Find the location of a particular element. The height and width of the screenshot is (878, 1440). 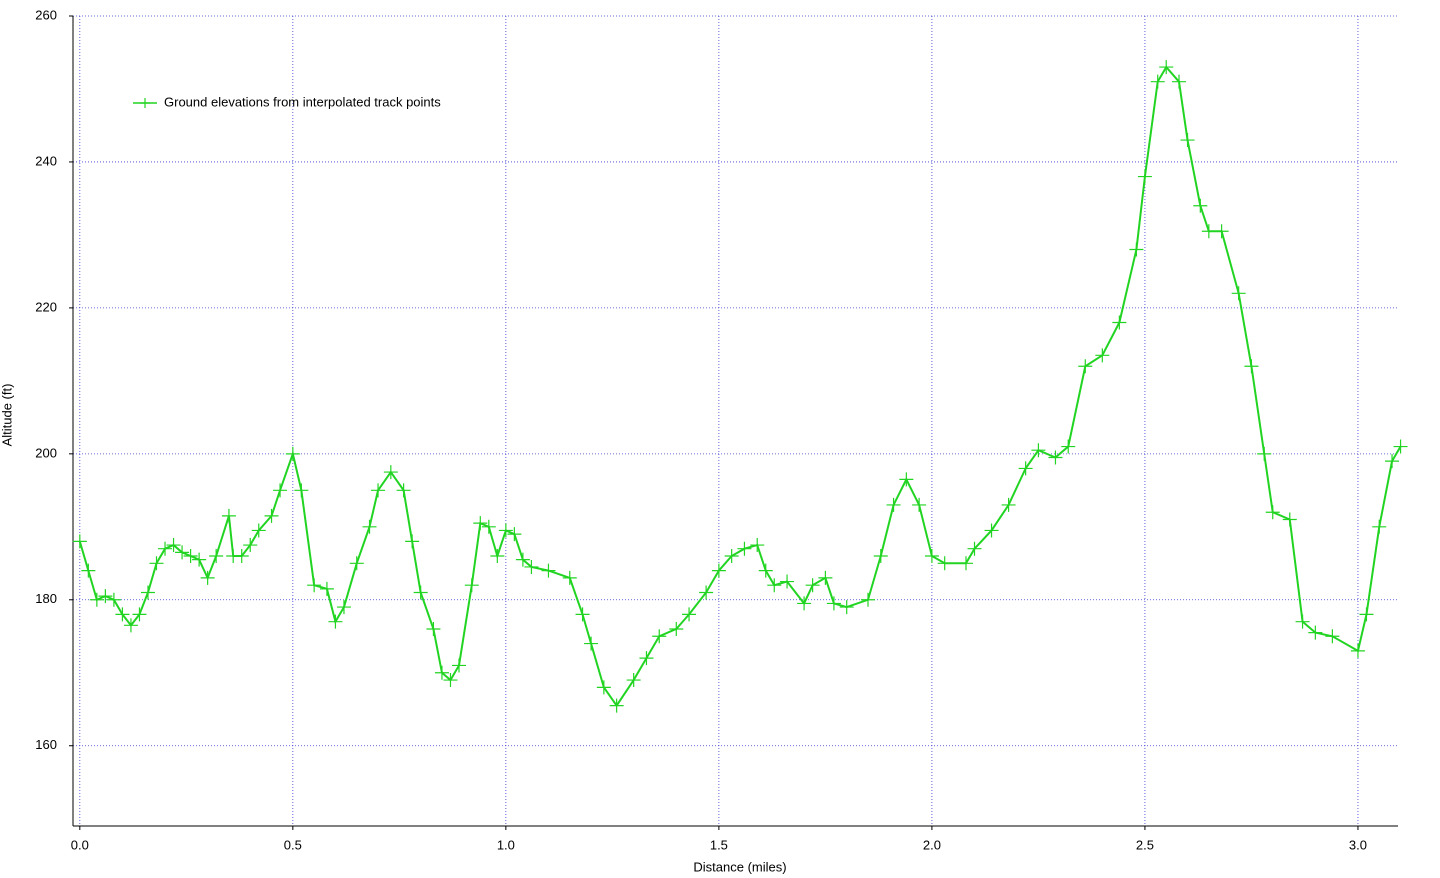

x-tick-label: 3.0 is located at coordinates (1358, 844).